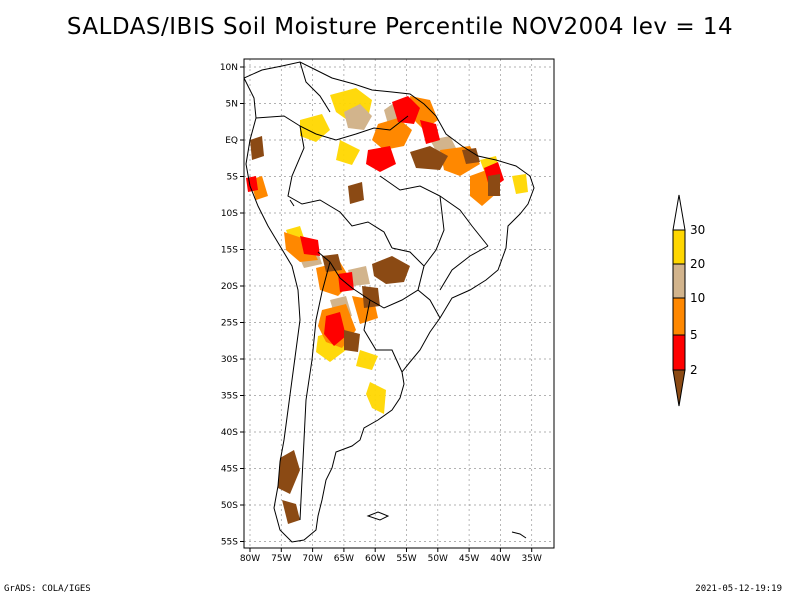 The width and height of the screenshot is (800, 600). What do you see at coordinates (500, 559) in the screenshot?
I see `lon-tick-label: 40W` at bounding box center [500, 559].